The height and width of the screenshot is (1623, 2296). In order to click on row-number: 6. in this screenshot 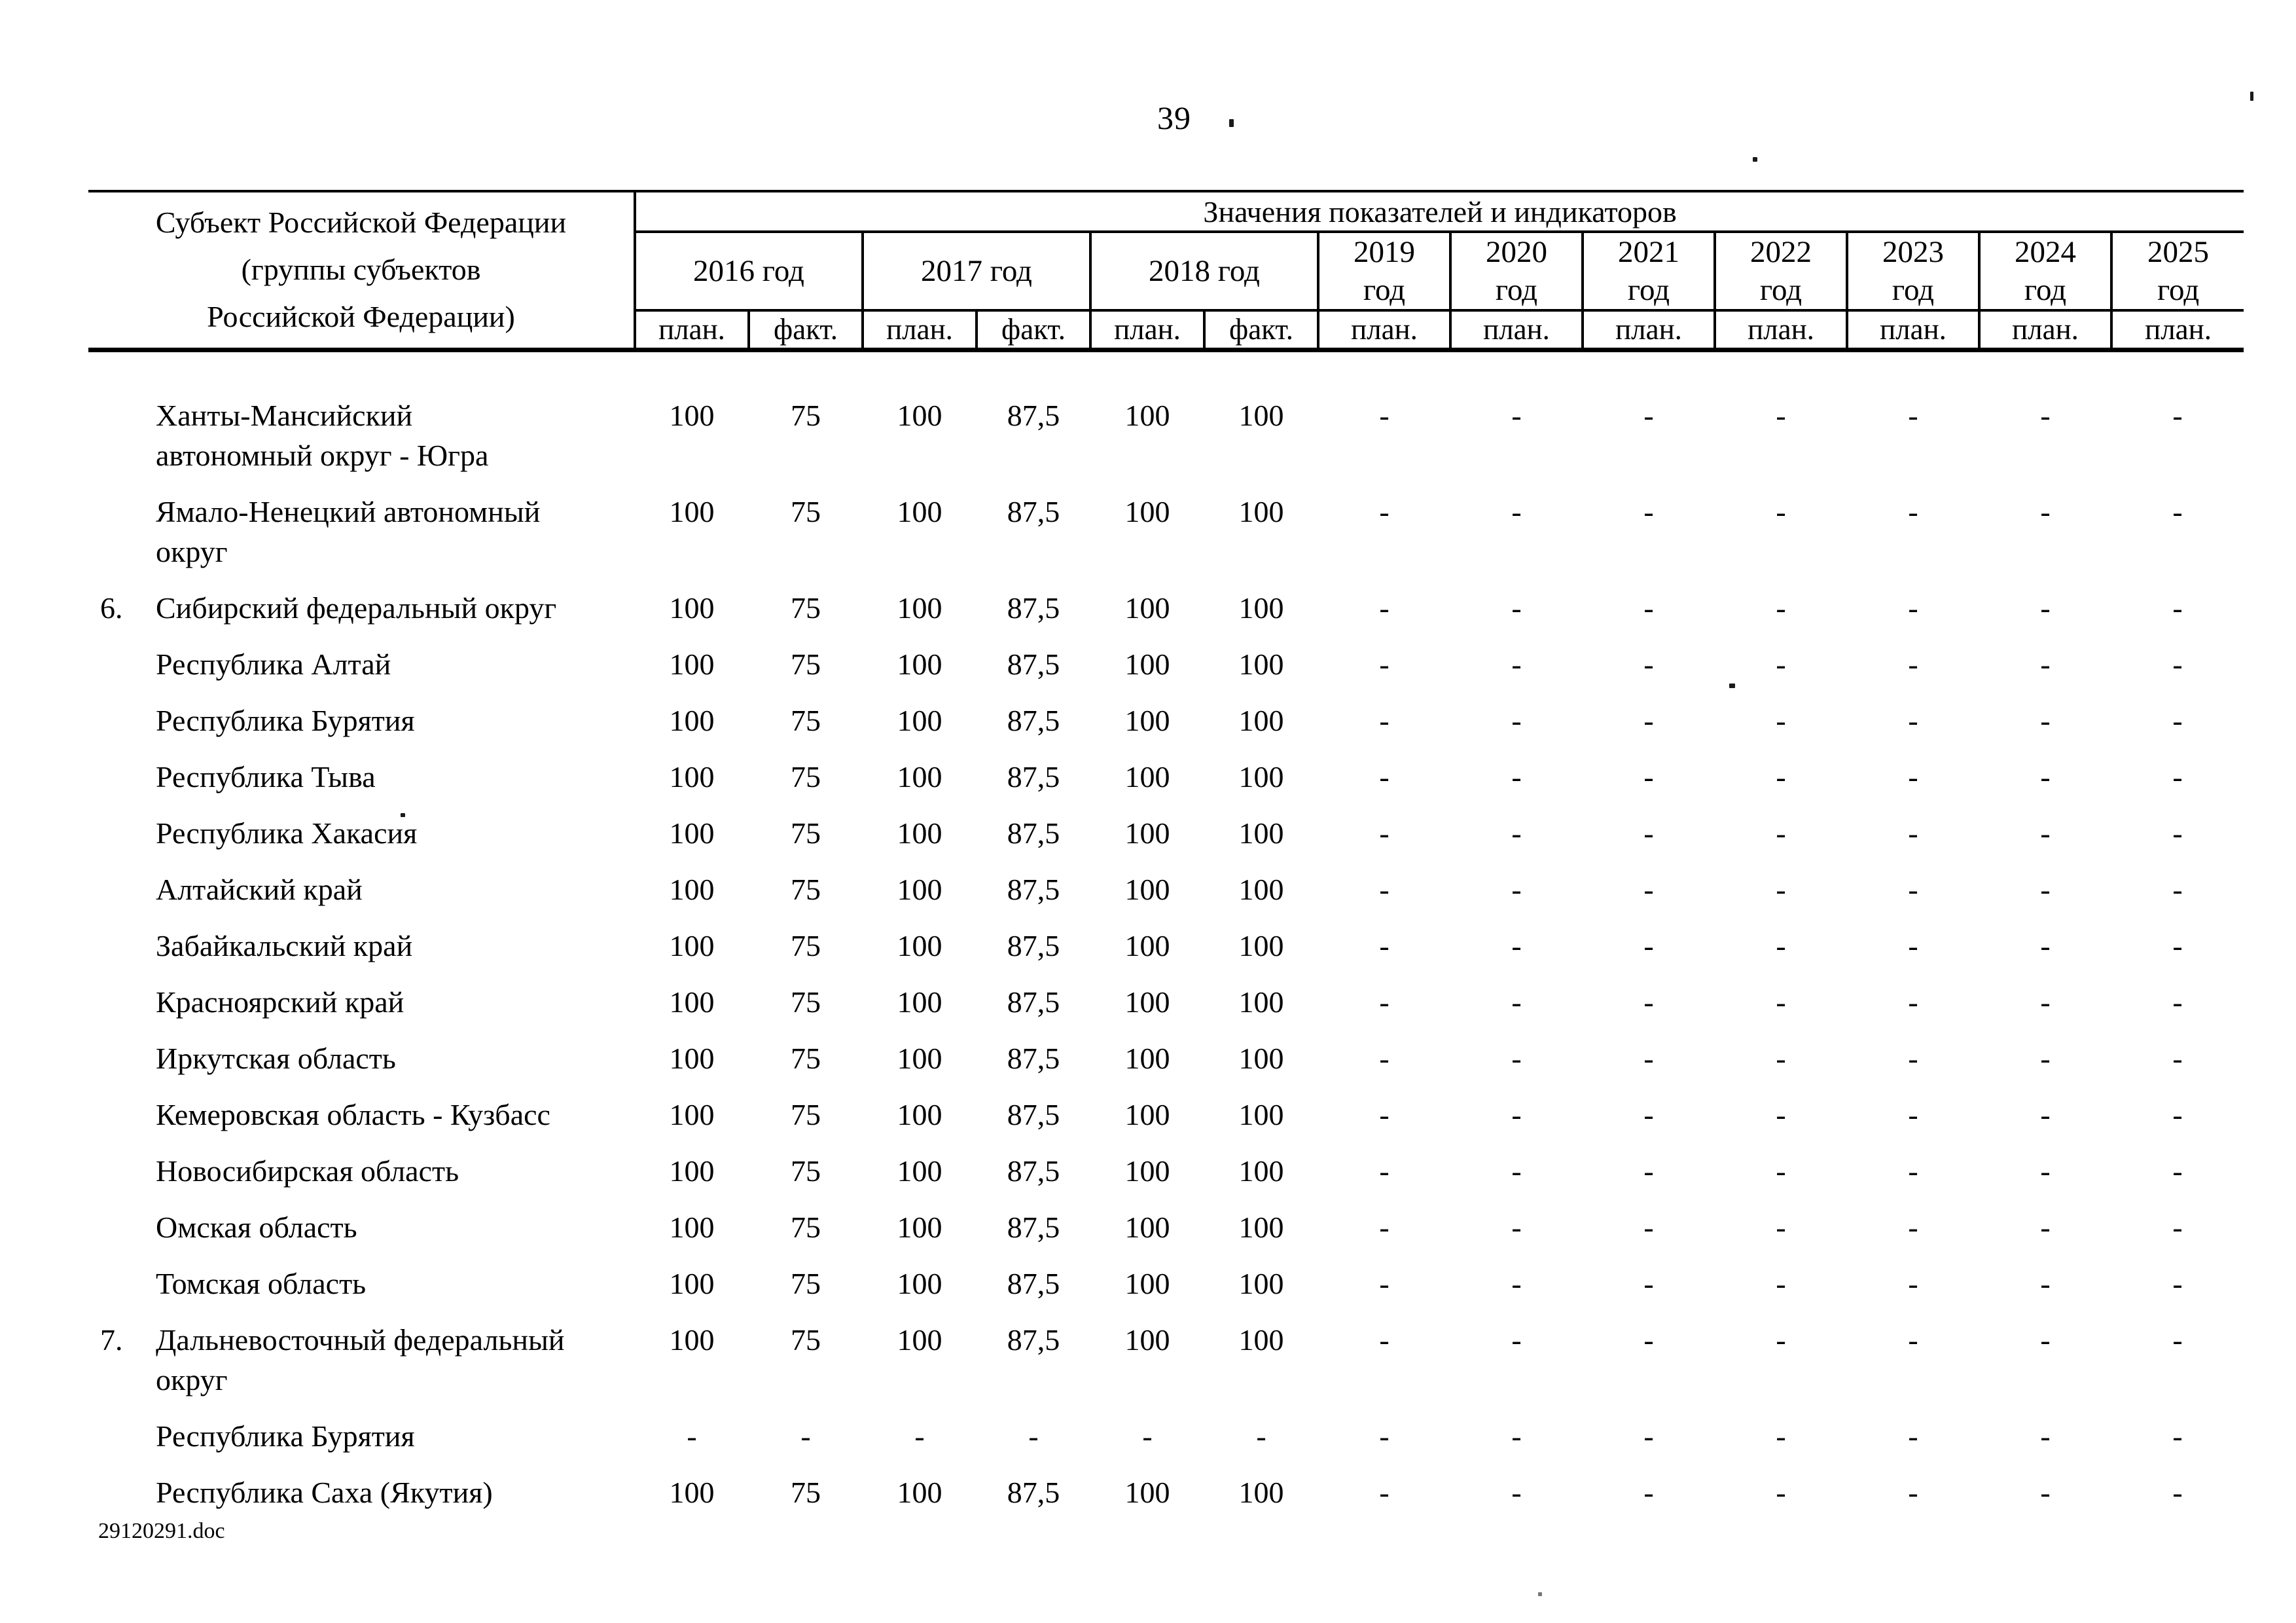, I will do `click(111, 608)`.